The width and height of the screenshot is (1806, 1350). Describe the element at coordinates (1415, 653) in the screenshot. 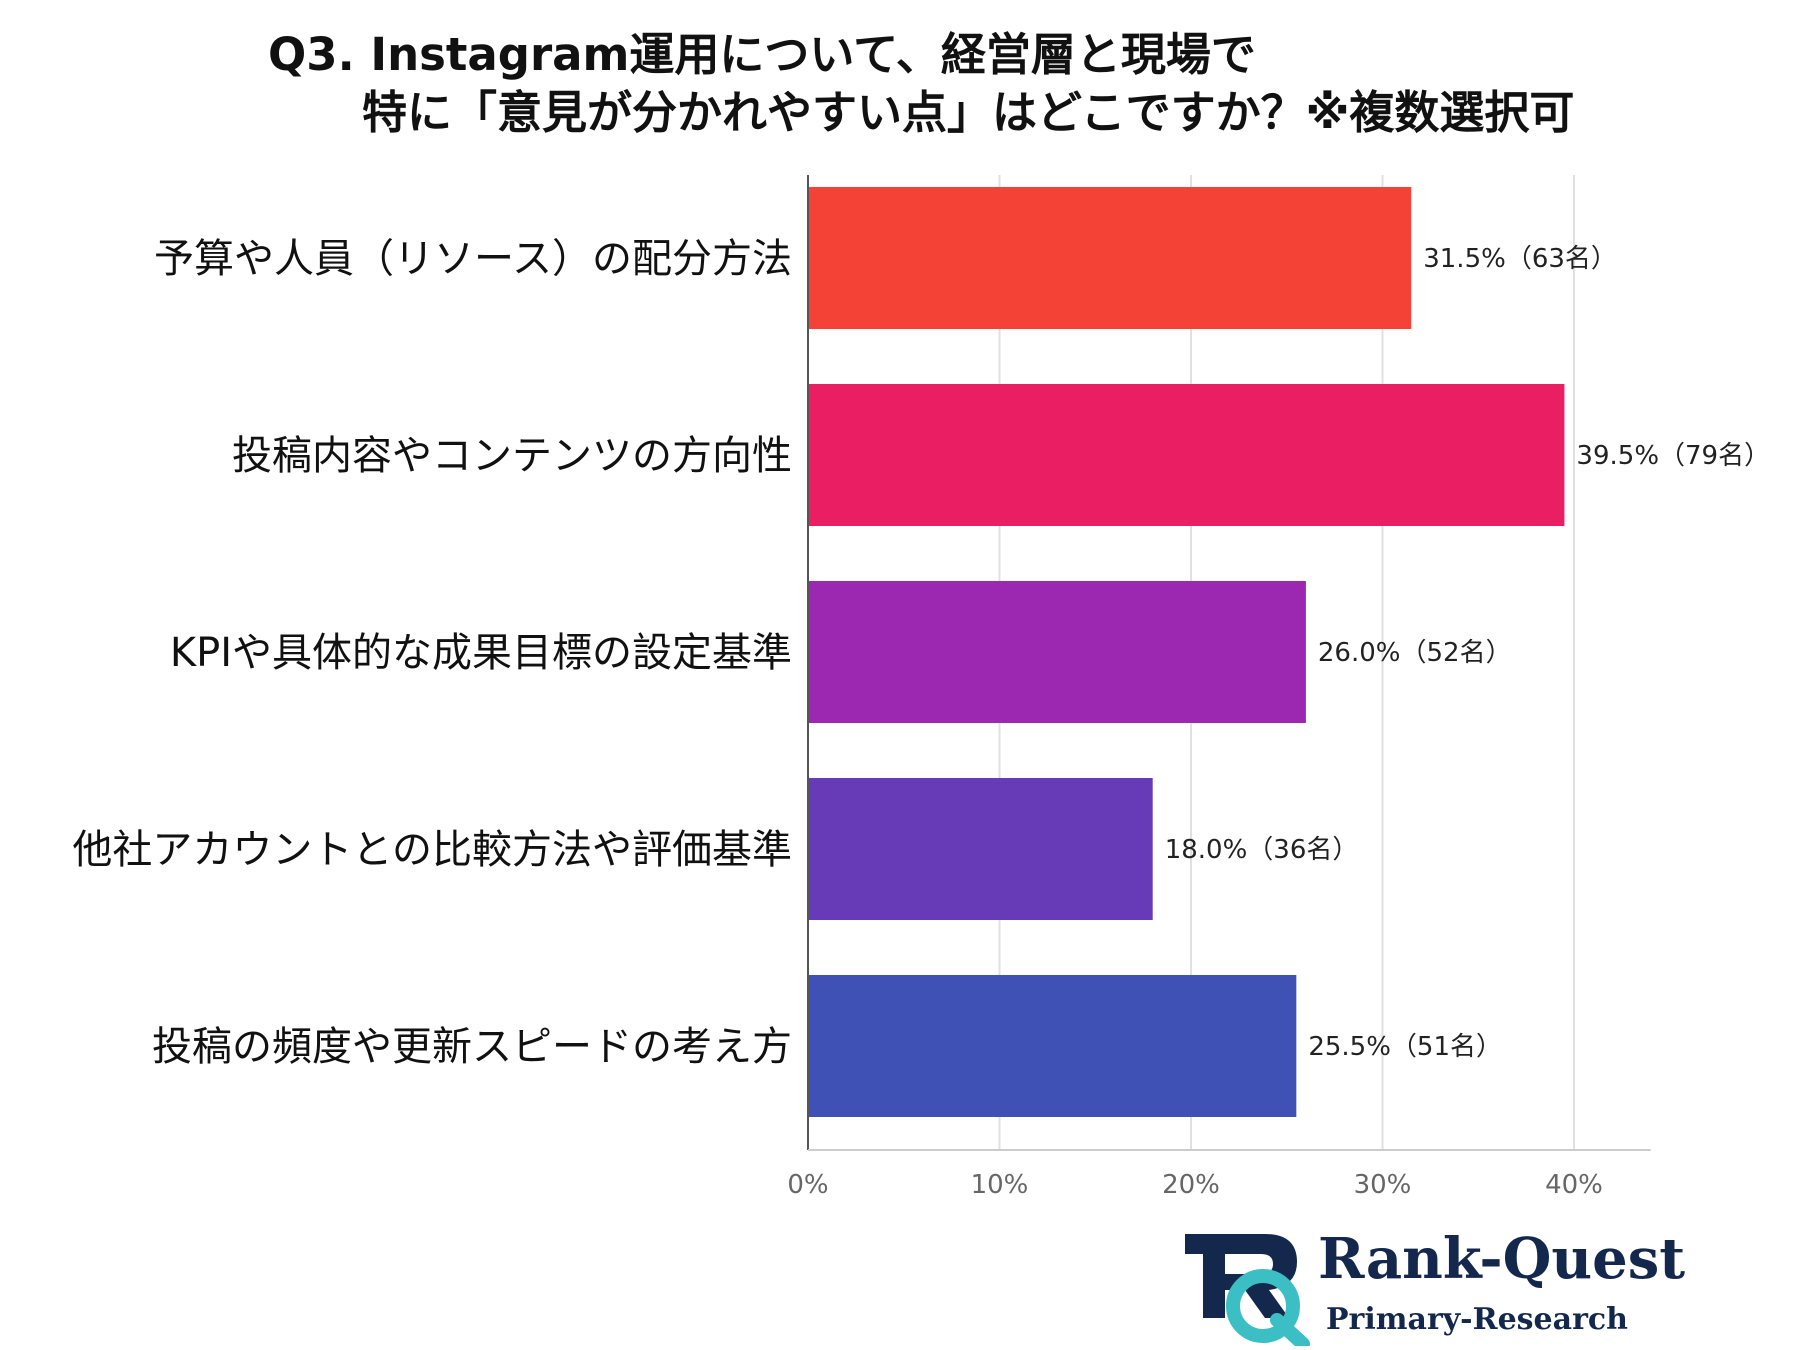

I see `data-label: 26.0%（52名）` at that location.